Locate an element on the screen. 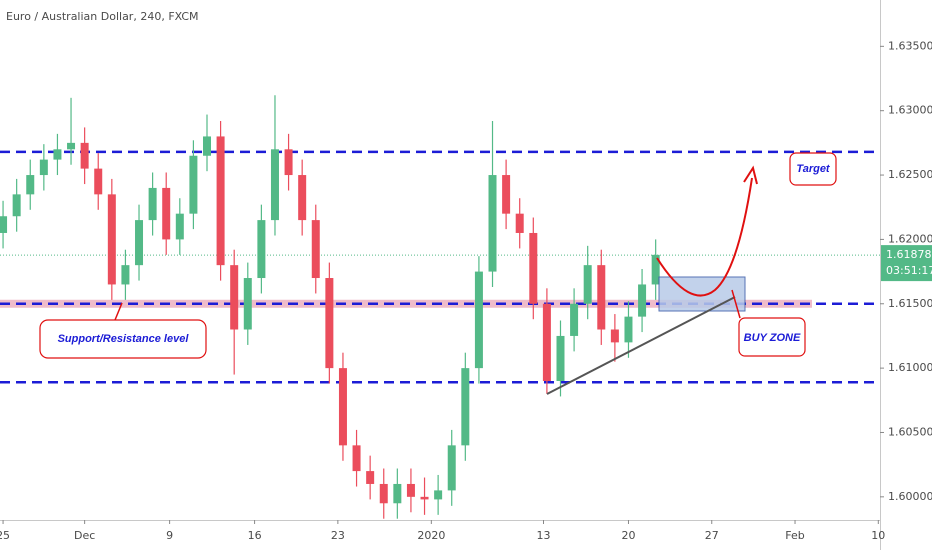 The image size is (932, 550). x-tick-label: 13 is located at coordinates (543, 535).